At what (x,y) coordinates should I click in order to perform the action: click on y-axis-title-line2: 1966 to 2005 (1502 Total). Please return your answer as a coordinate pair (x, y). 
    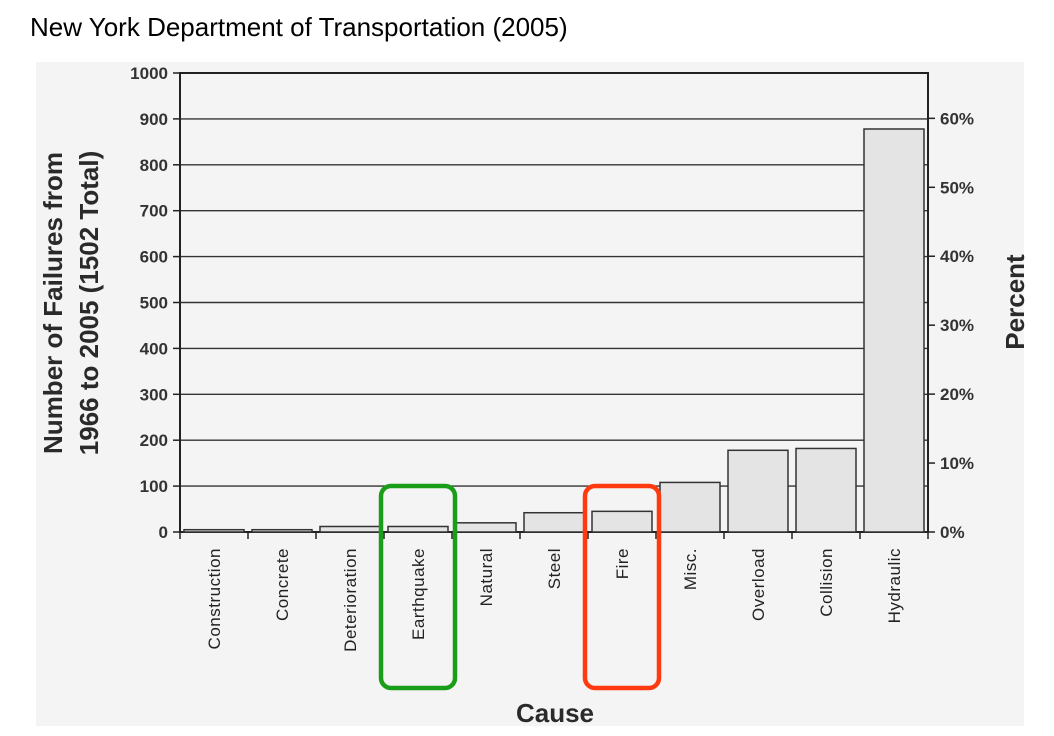
    Looking at the image, I should click on (89, 303).